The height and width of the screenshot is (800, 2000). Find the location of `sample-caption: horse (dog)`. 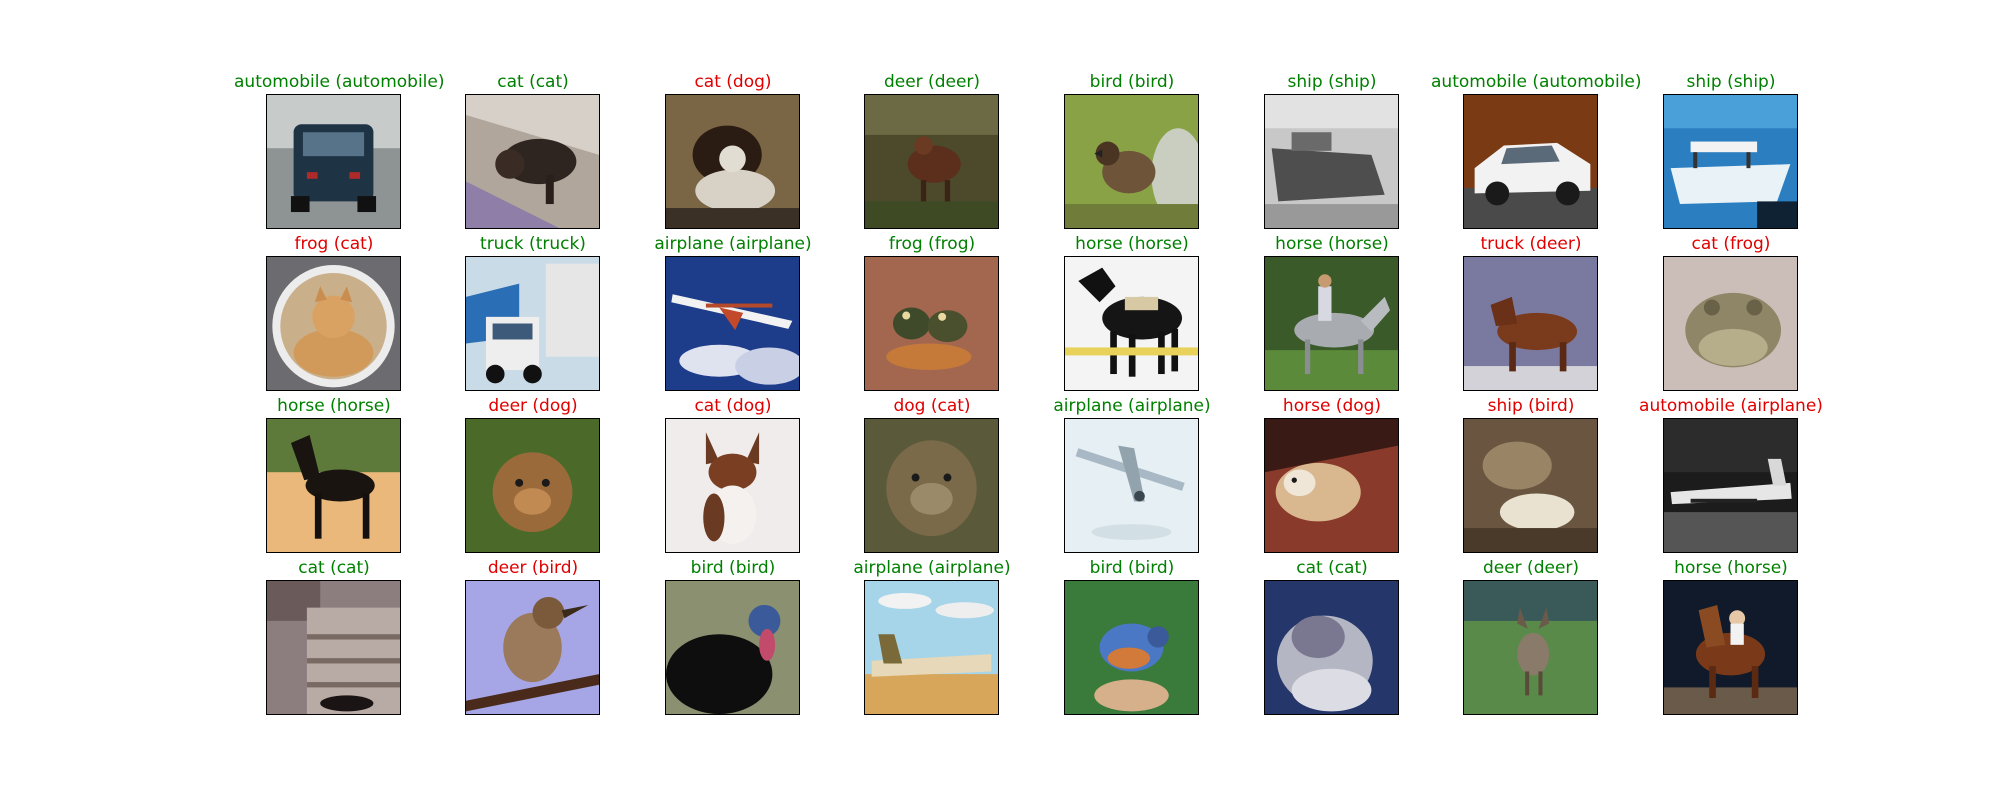

sample-caption: horse (dog) is located at coordinates (1332, 406).